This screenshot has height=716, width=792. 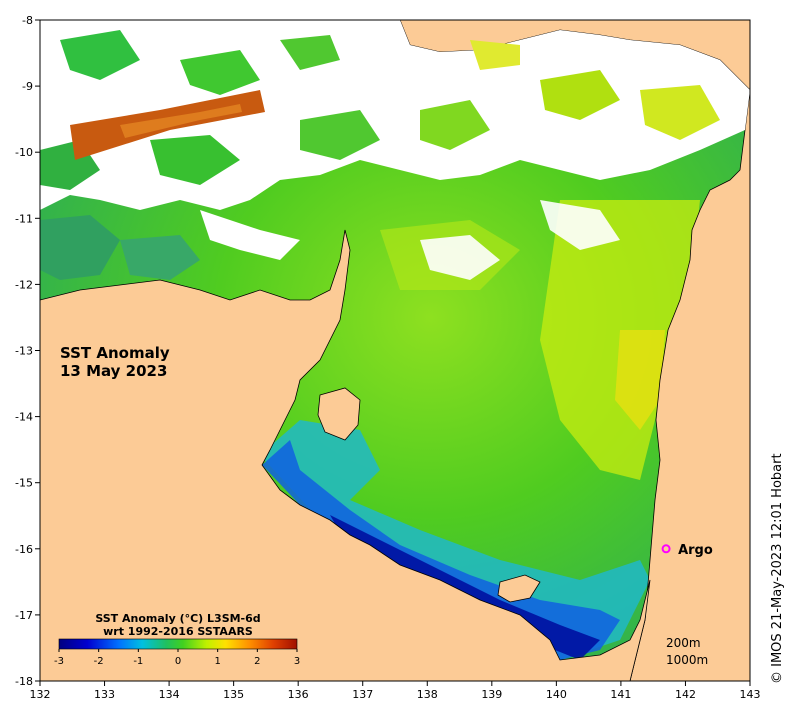 I want to click on cool-anomaly-blue, so click(x=441, y=550).